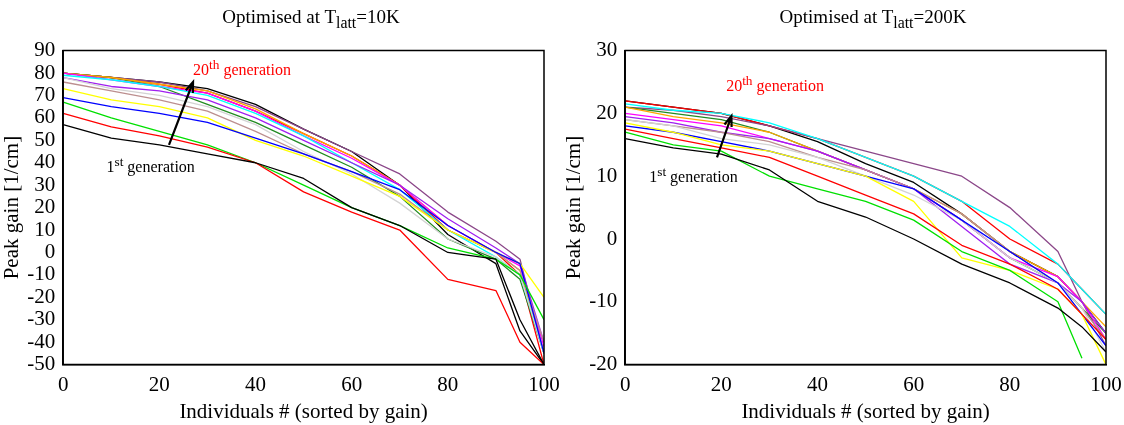 Image resolution: width=1124 pixels, height=425 pixels. I want to click on y-tick-label: 80, so click(45, 71).